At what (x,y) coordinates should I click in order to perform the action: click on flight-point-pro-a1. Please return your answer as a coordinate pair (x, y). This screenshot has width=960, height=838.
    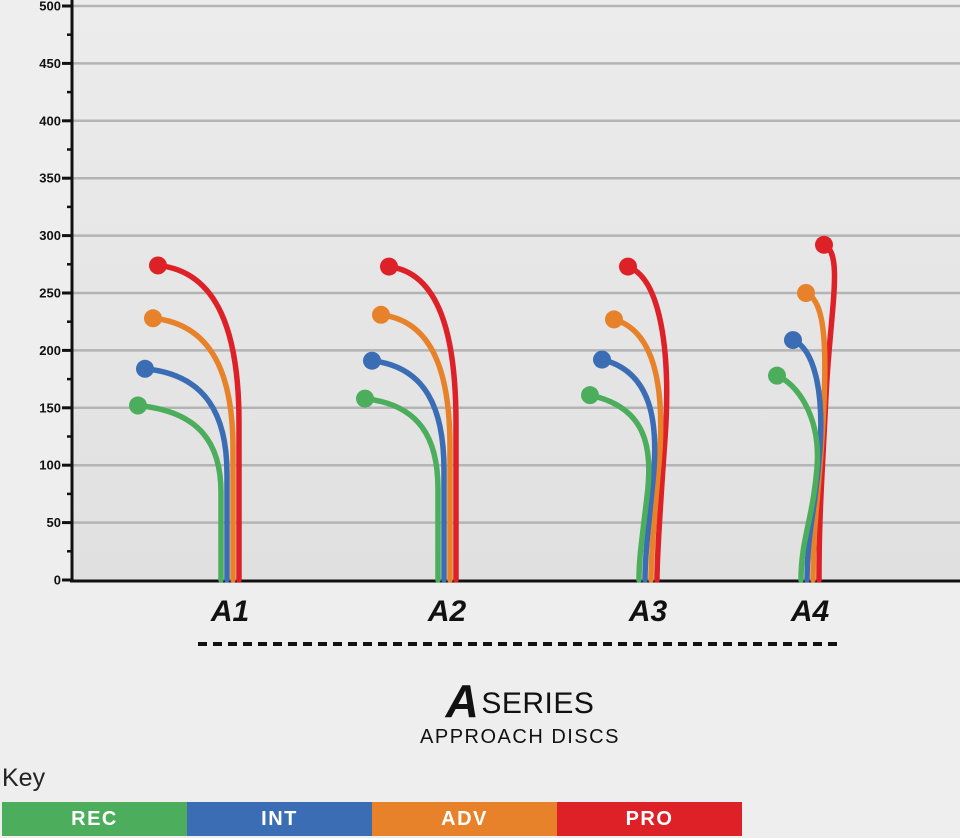
    Looking at the image, I should click on (158, 265).